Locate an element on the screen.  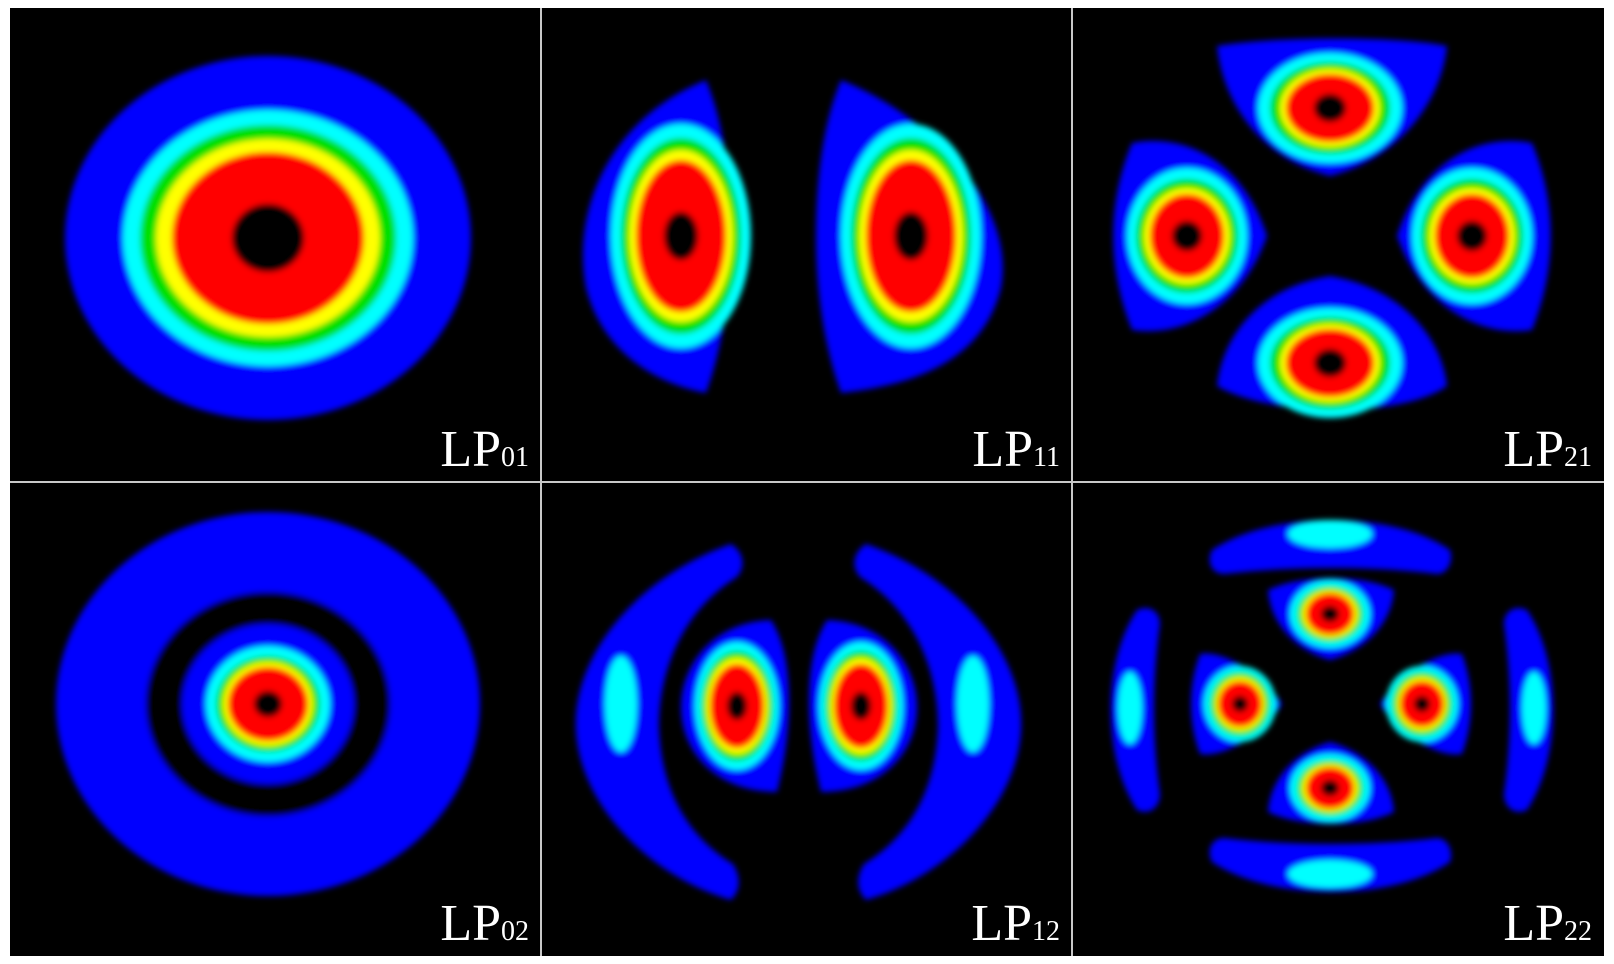
mode-label-lp12: LP12 is located at coordinates (1015, 924).